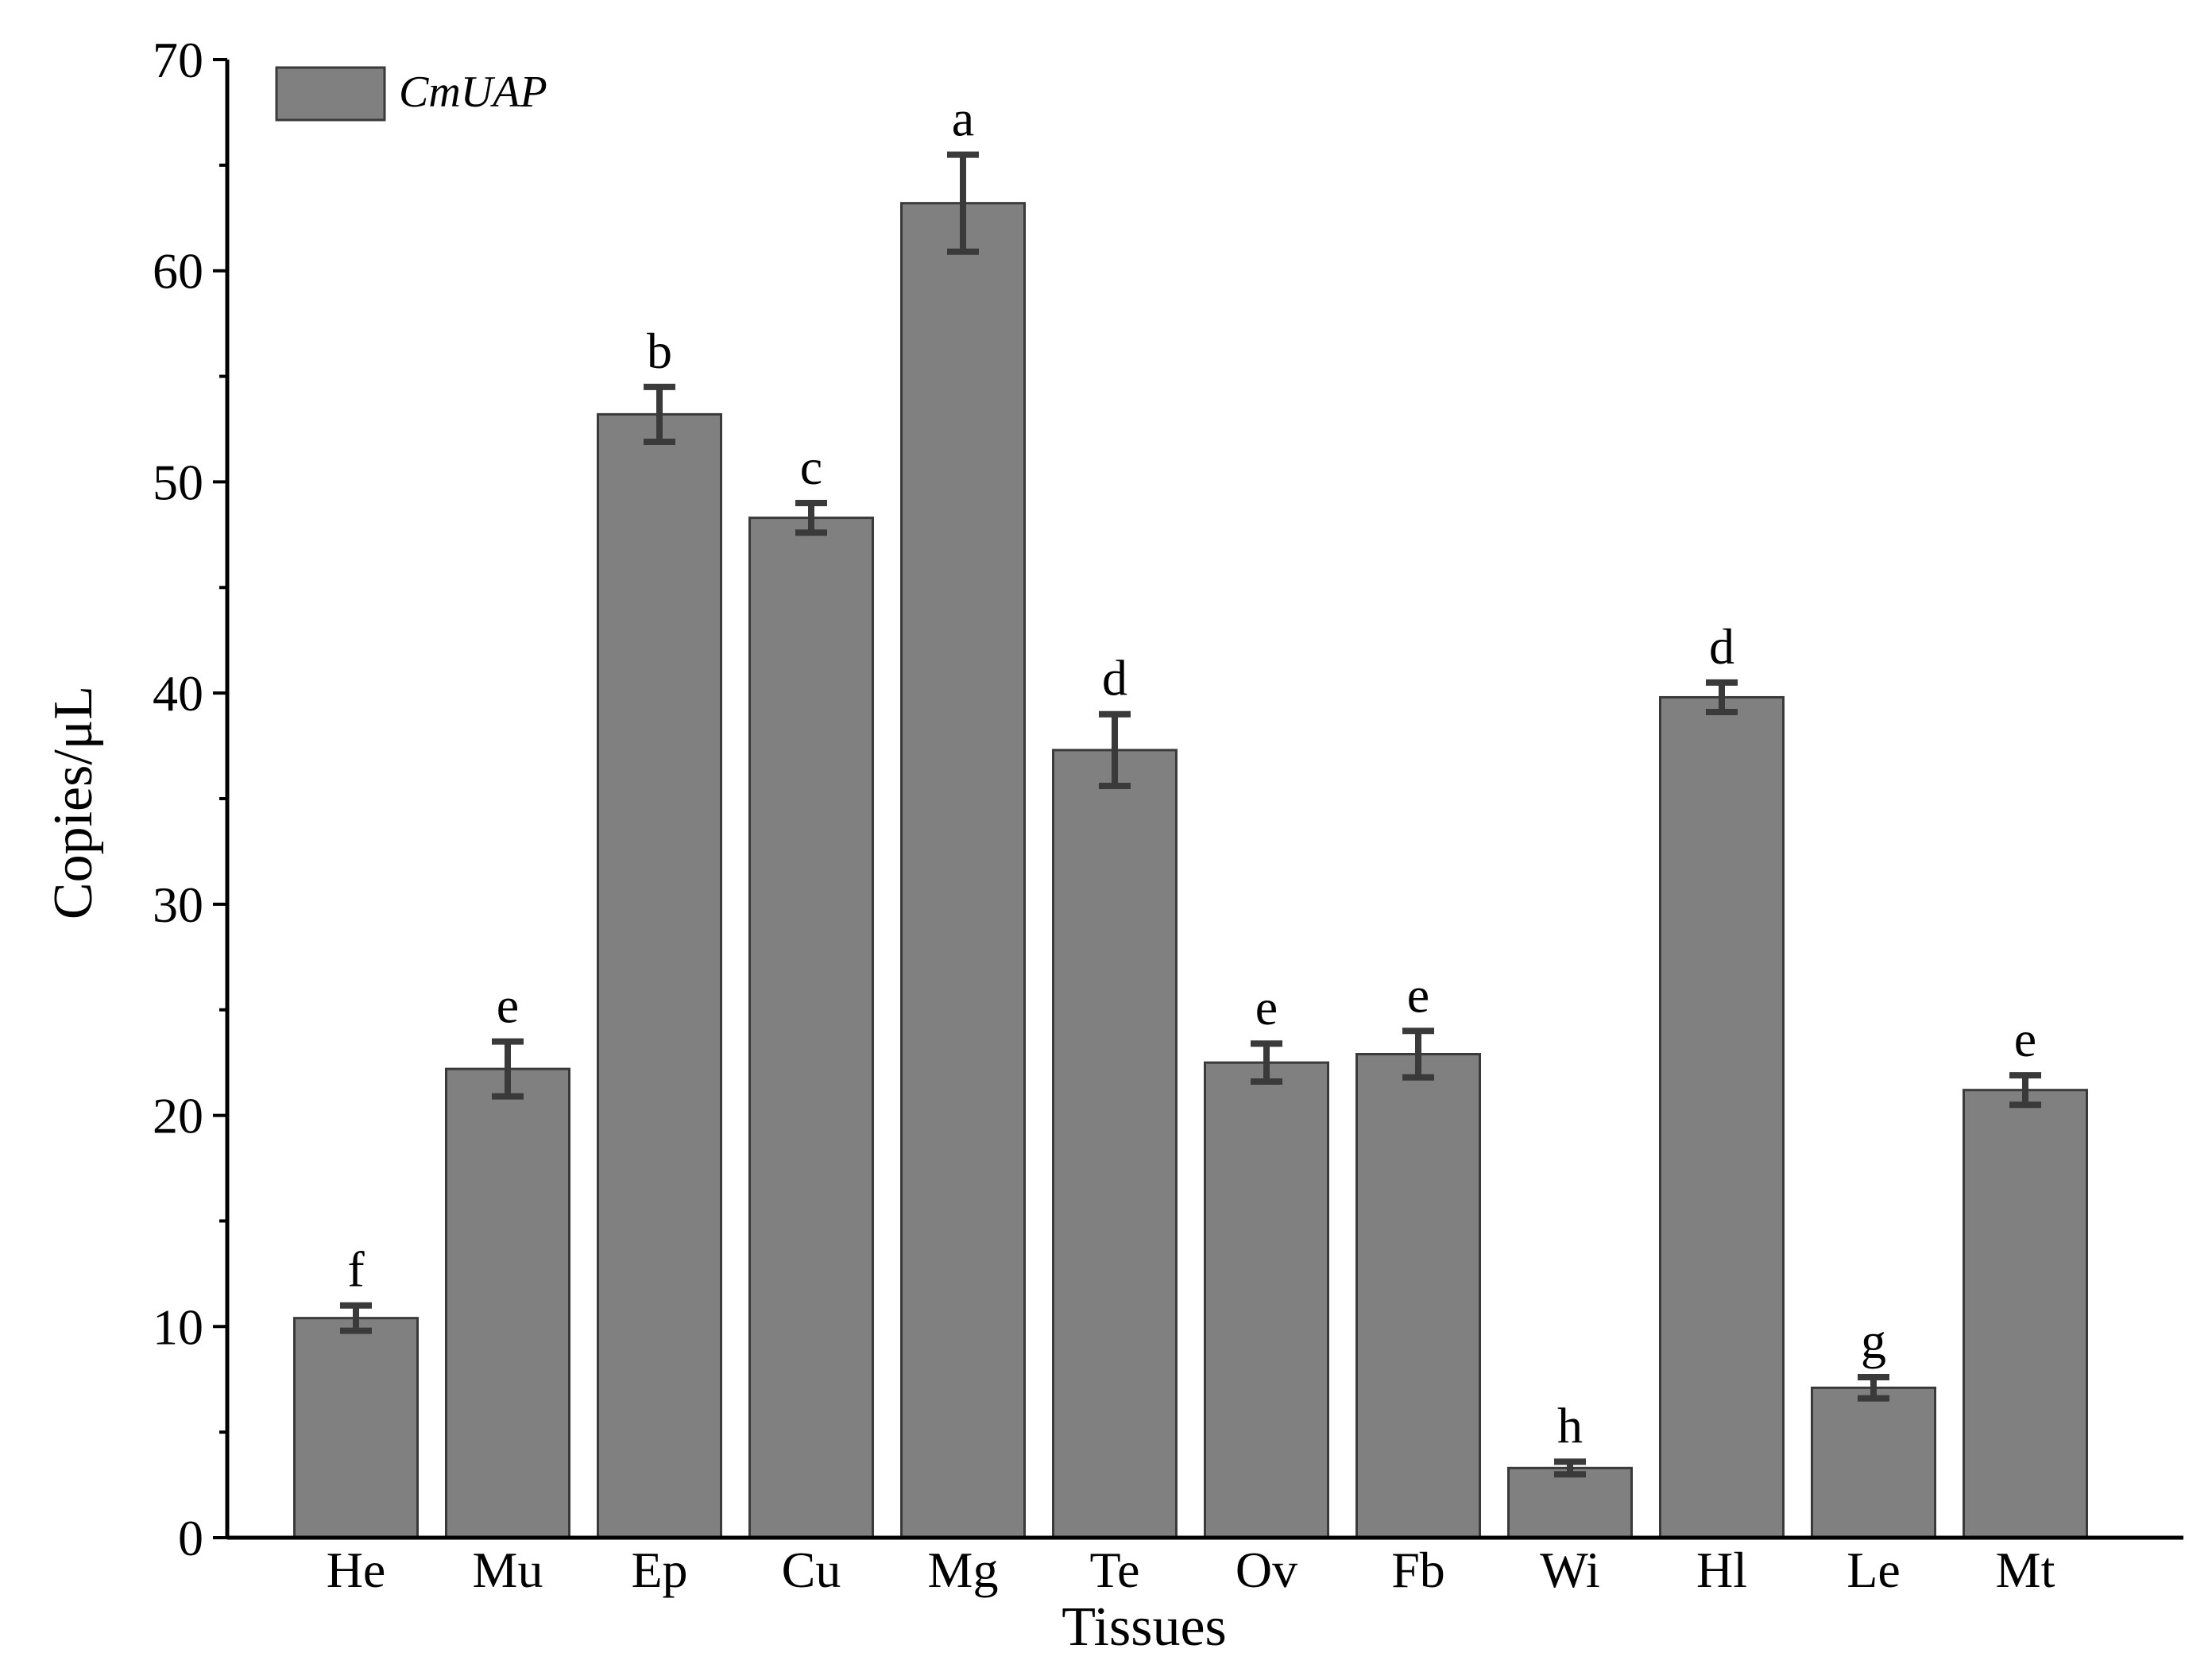 The height and width of the screenshot is (1672, 2212). What do you see at coordinates (356, 1318) in the screenshot?
I see `error-bar-he` at bounding box center [356, 1318].